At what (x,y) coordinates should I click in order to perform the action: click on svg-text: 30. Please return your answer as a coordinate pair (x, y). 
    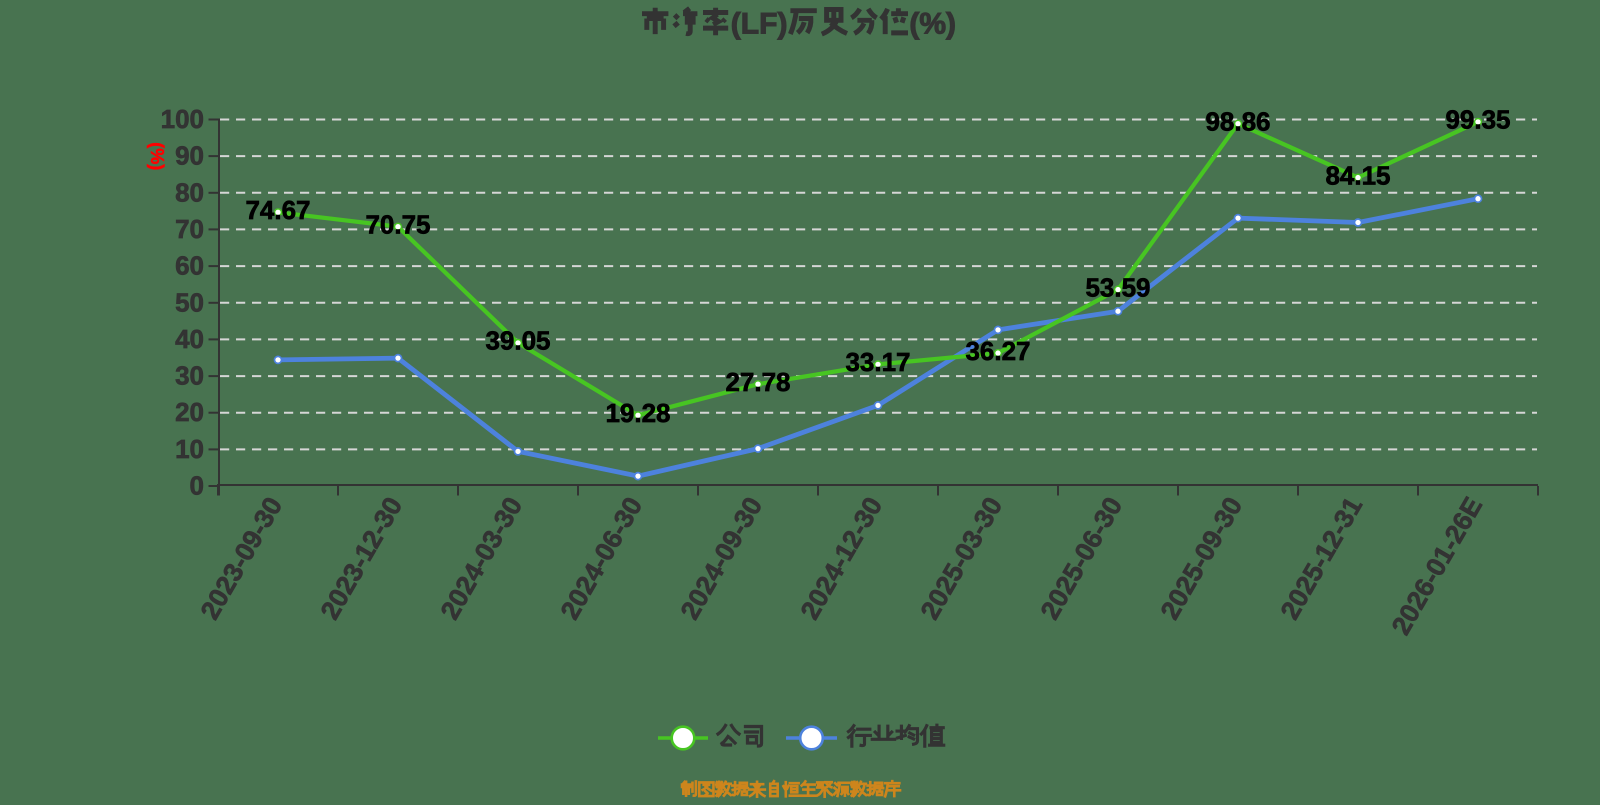
    Looking at the image, I should click on (189, 376).